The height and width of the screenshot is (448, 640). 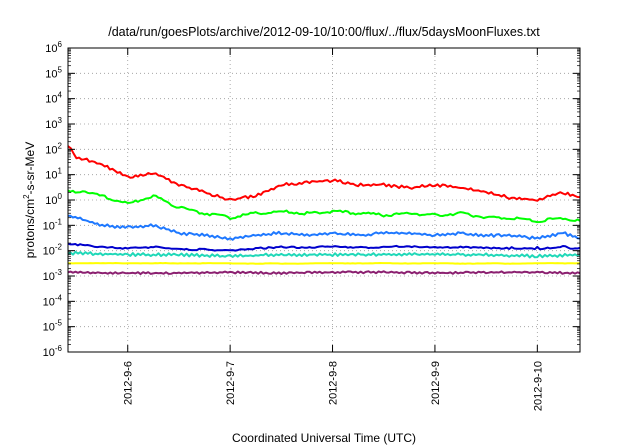 What do you see at coordinates (59, 348) in the screenshot?
I see `y-tick-exponent: -6` at bounding box center [59, 348].